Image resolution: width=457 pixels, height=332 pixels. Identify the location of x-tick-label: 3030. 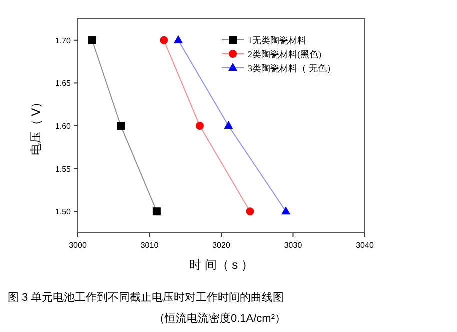
(293, 245).